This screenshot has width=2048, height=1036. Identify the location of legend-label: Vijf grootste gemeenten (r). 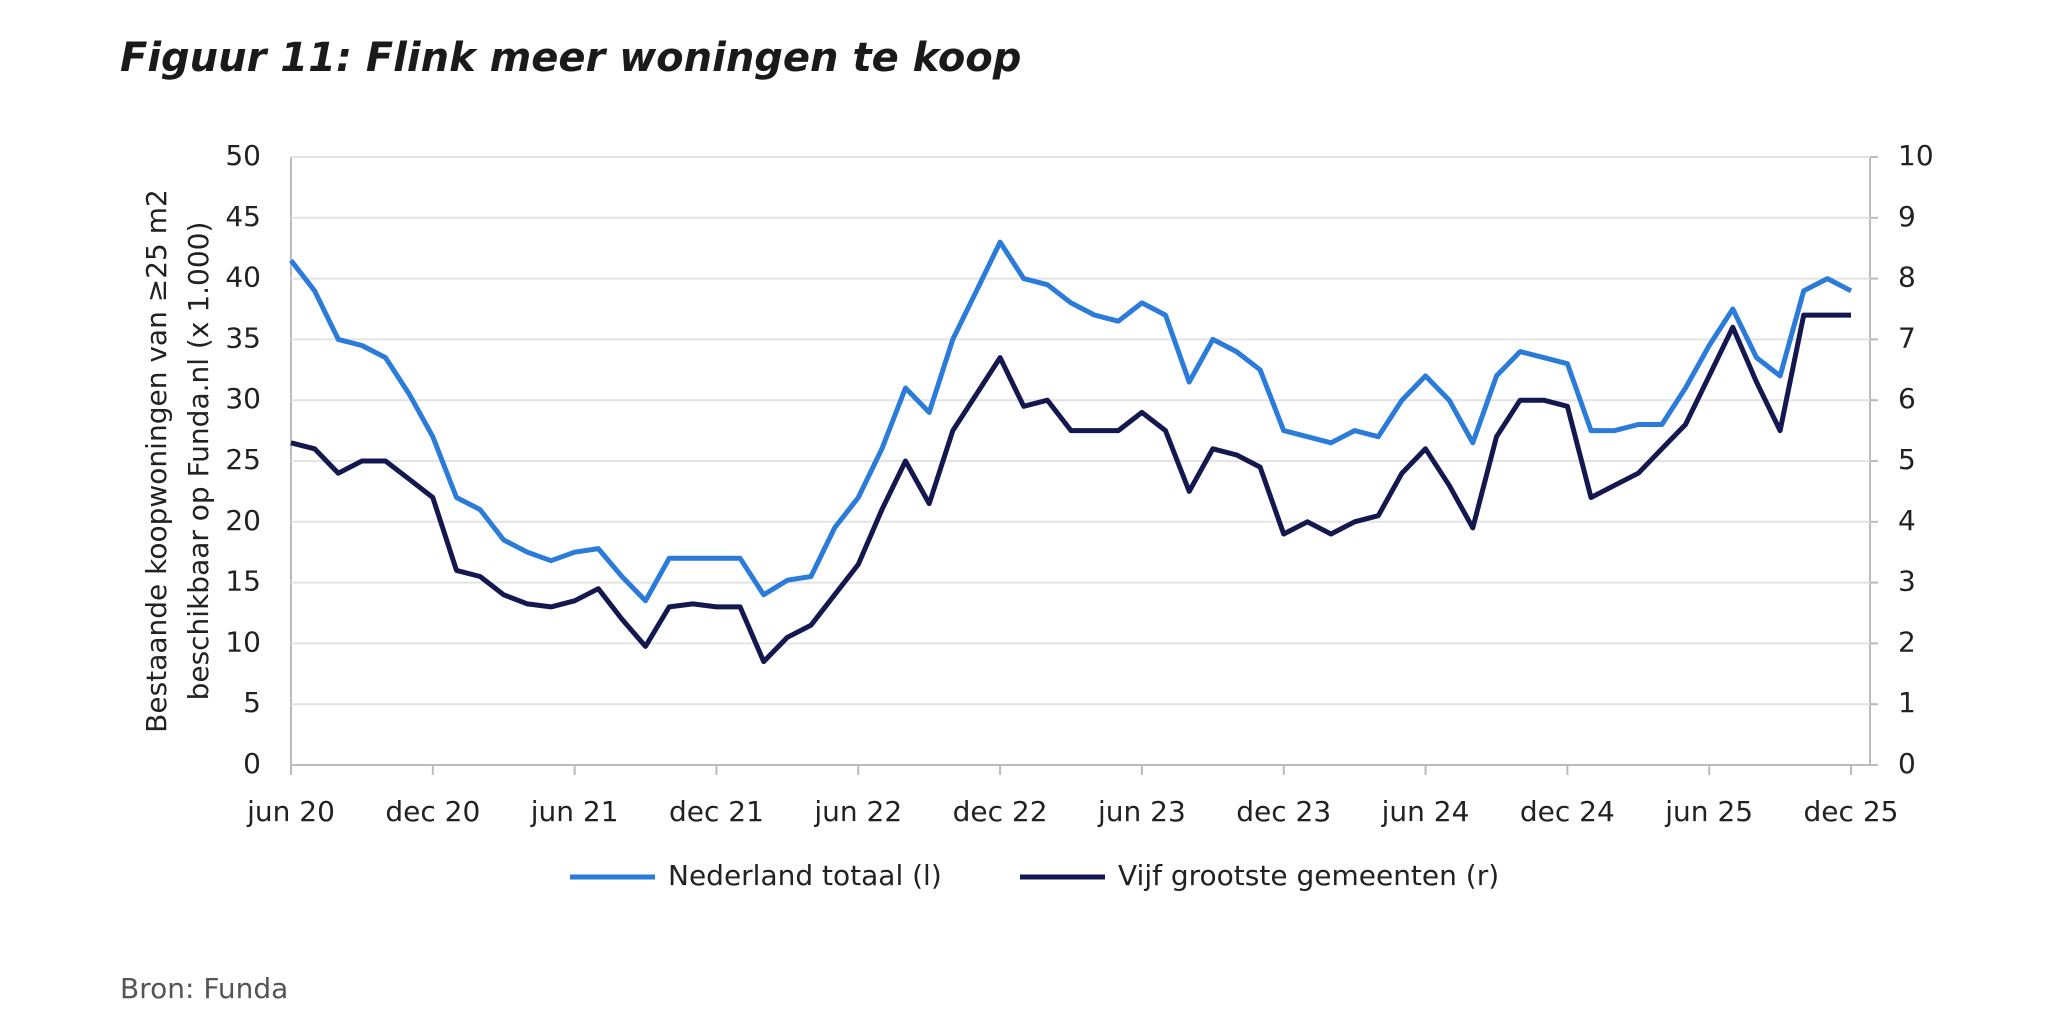
(1308, 875).